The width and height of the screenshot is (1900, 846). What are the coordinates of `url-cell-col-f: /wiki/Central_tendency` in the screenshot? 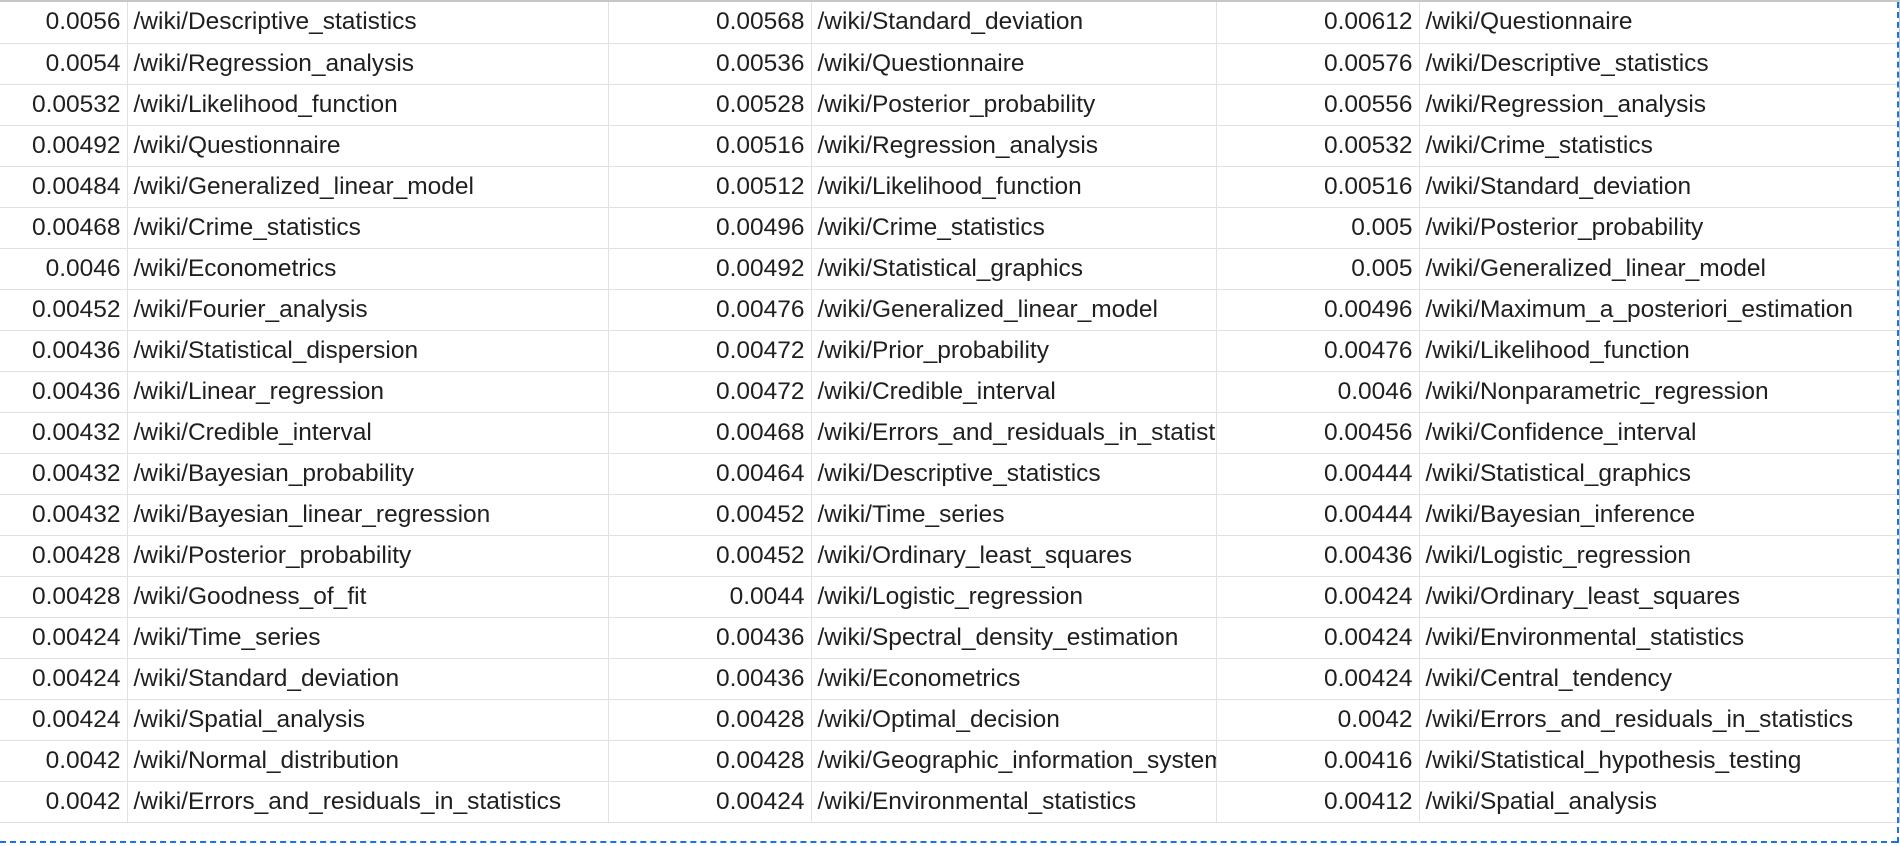 It's located at (1659, 679).